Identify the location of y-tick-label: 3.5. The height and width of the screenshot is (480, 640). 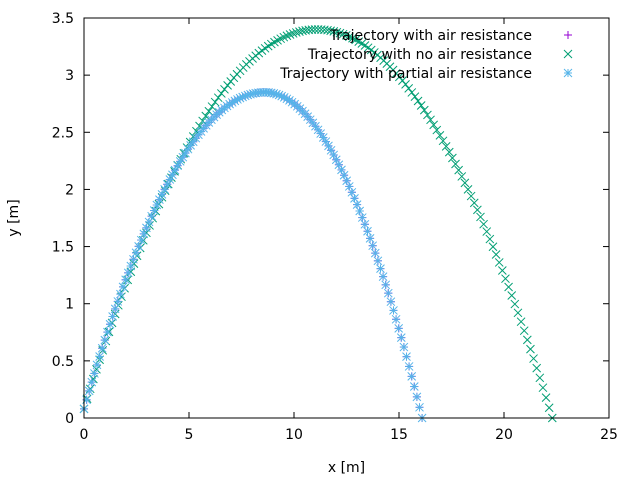
(63, 19).